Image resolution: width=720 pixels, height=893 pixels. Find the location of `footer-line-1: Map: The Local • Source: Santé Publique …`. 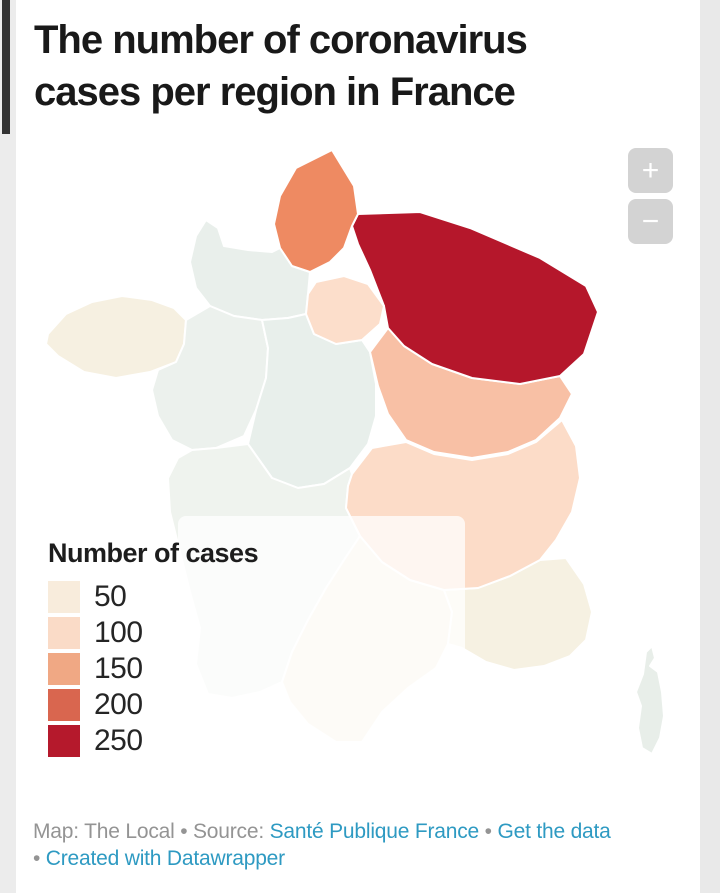

footer-line-1: Map: The Local • Source: Santé Publique … is located at coordinates (360, 831).